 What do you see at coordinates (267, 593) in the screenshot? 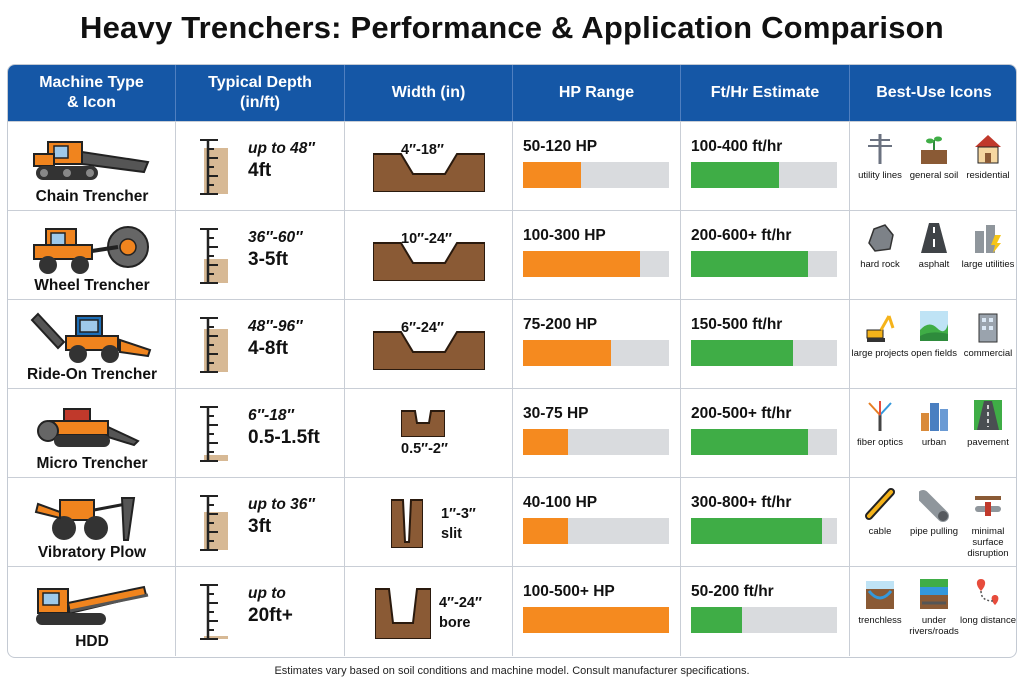
I see `depth-range-inches: up to` at bounding box center [267, 593].